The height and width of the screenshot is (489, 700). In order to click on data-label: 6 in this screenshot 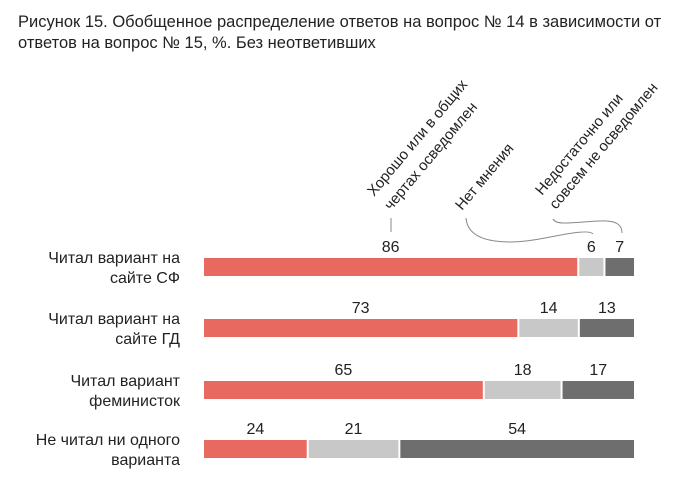, I will do `click(591, 247)`.